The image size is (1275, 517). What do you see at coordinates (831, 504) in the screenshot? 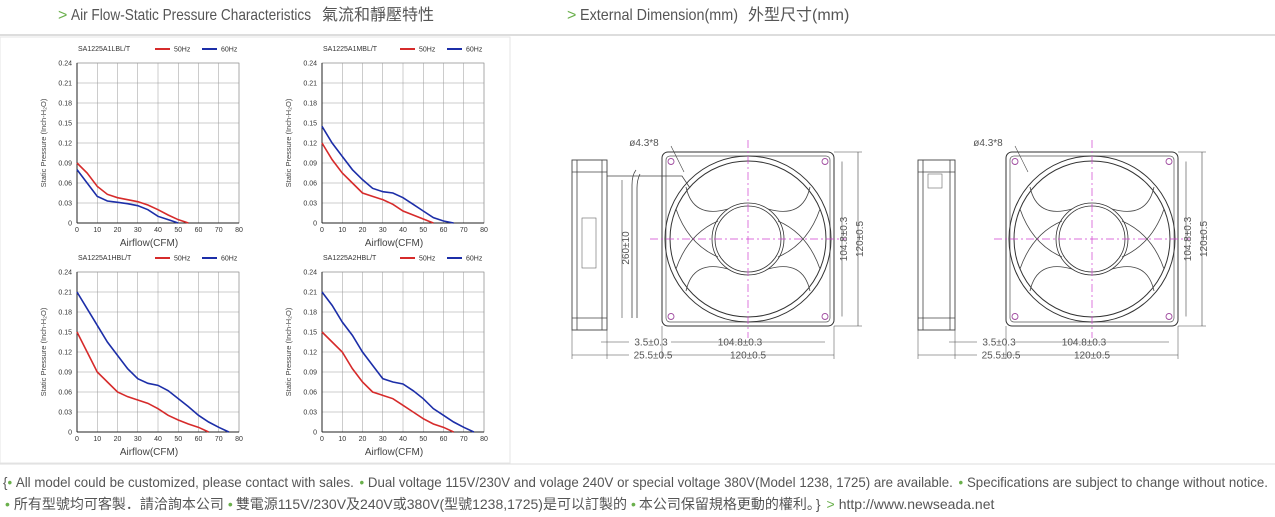
I see `link-marker: >` at bounding box center [831, 504].